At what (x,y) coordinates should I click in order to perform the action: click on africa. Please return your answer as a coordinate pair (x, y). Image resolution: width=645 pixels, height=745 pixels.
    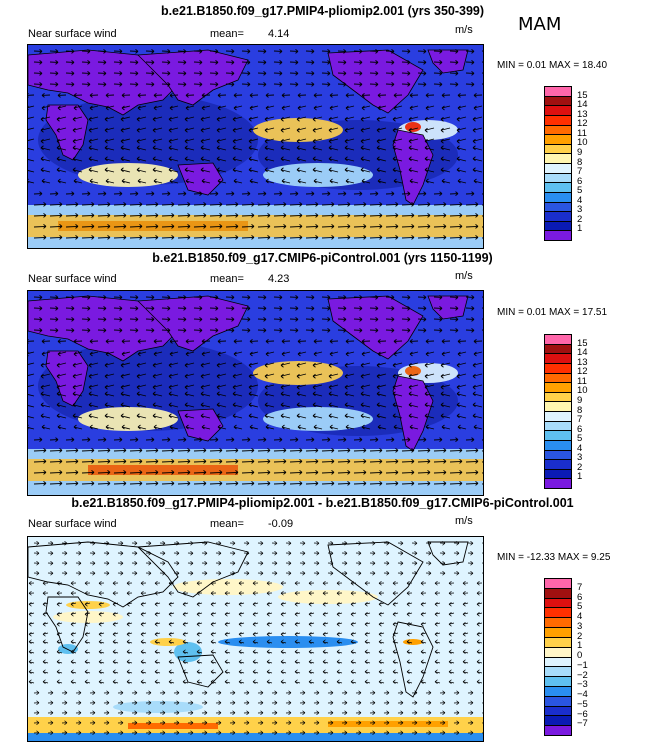
    Looking at the image, I should click on (67, 378).